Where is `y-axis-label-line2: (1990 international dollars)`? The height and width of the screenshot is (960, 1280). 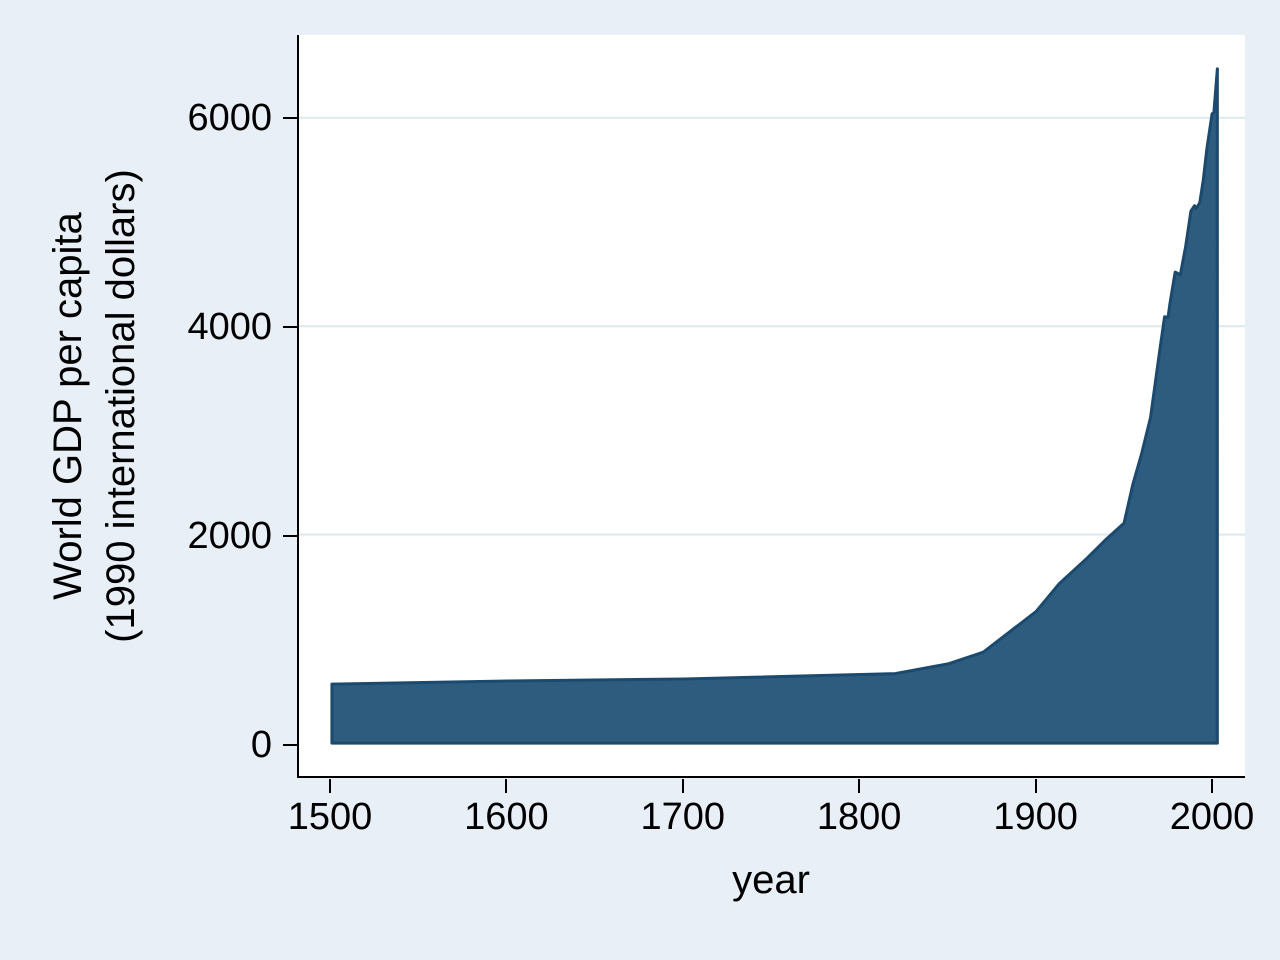 y-axis-label-line2: (1990 international dollars) is located at coordinates (121, 406).